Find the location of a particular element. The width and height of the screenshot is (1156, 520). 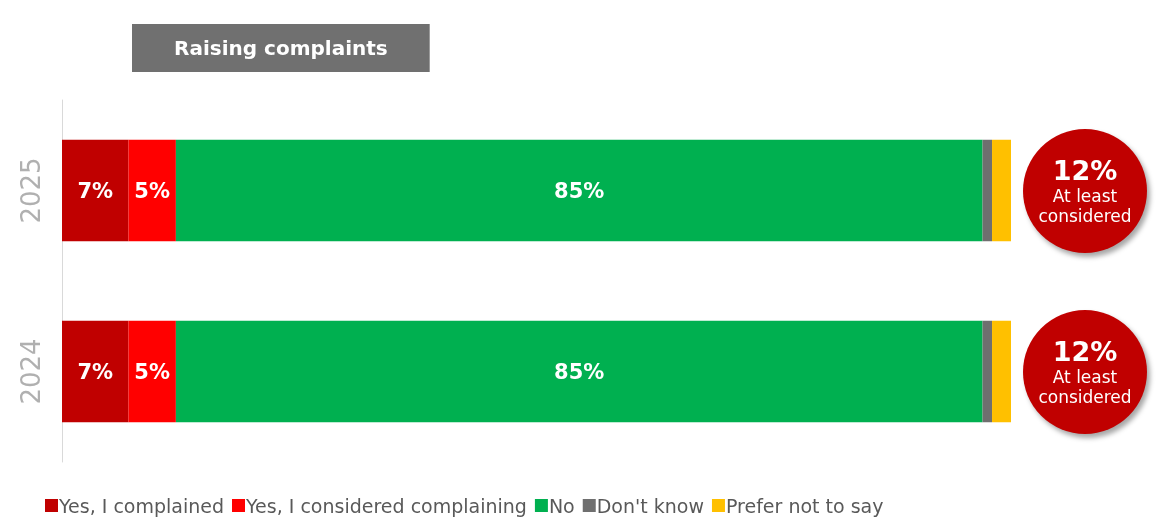

legend-label: No is located at coordinates (561, 505).